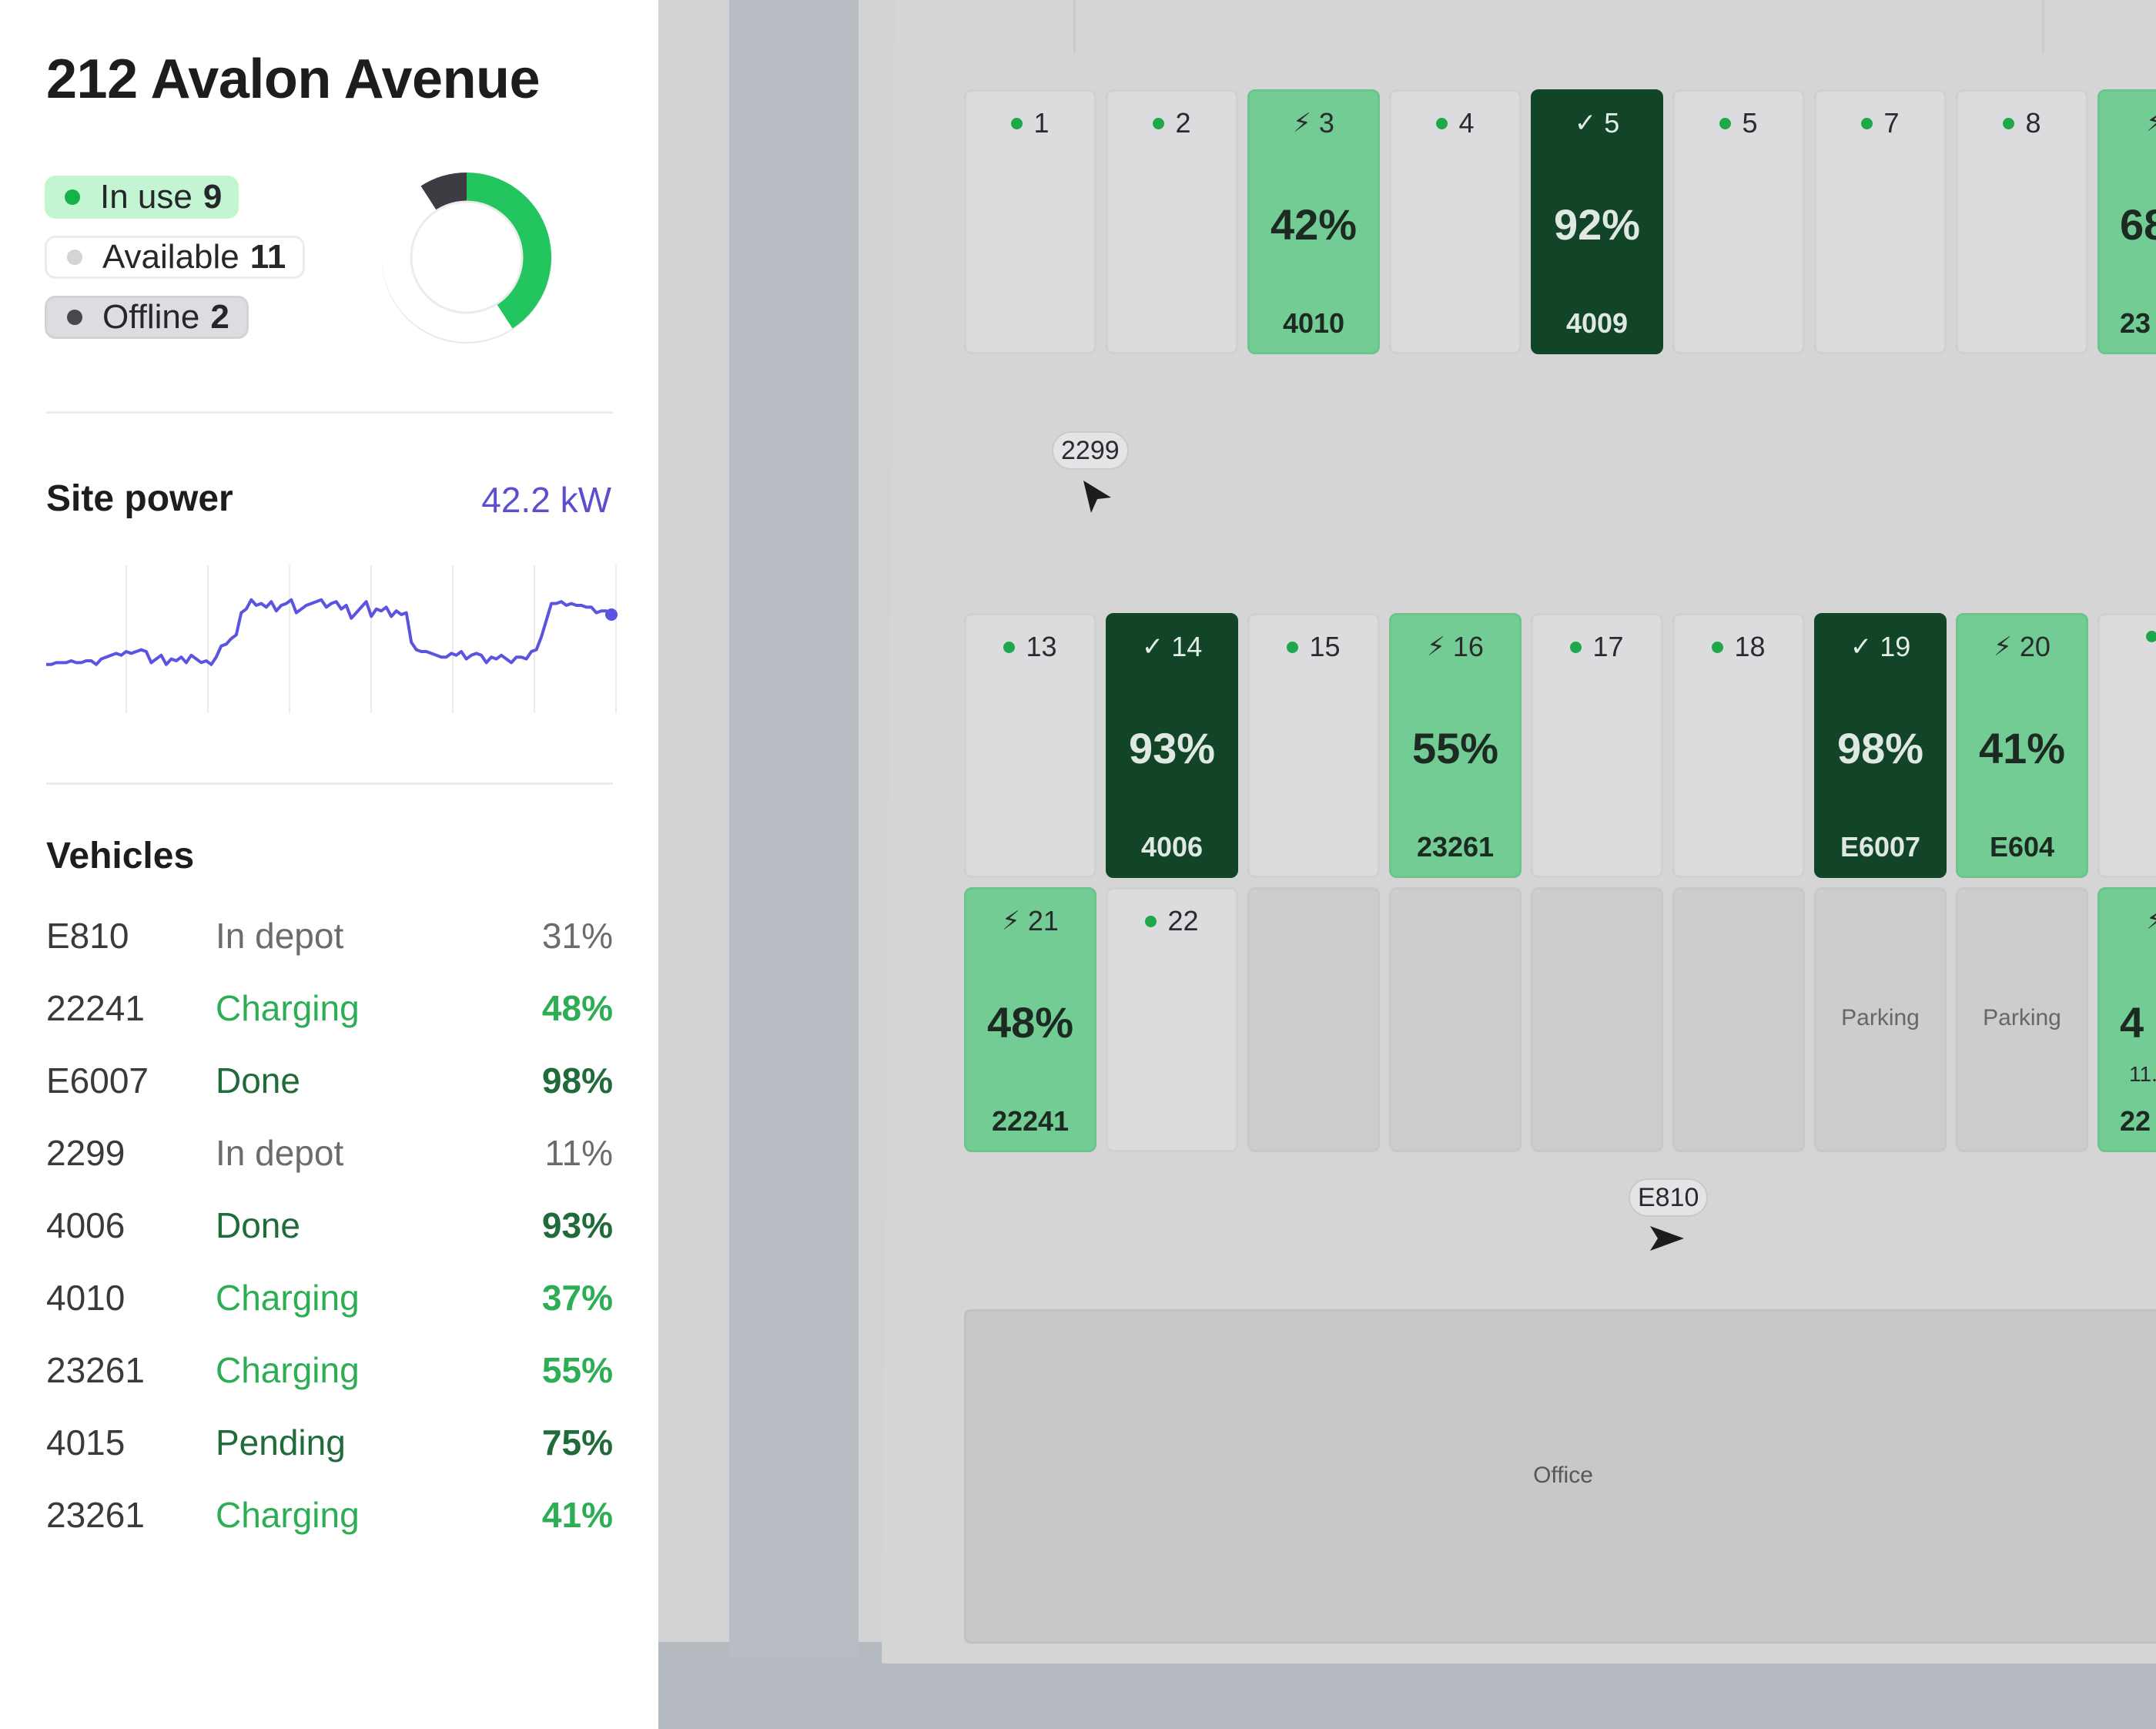 This screenshot has width=2156, height=1729. I want to click on stall-charge: 4, so click(2132, 1022).